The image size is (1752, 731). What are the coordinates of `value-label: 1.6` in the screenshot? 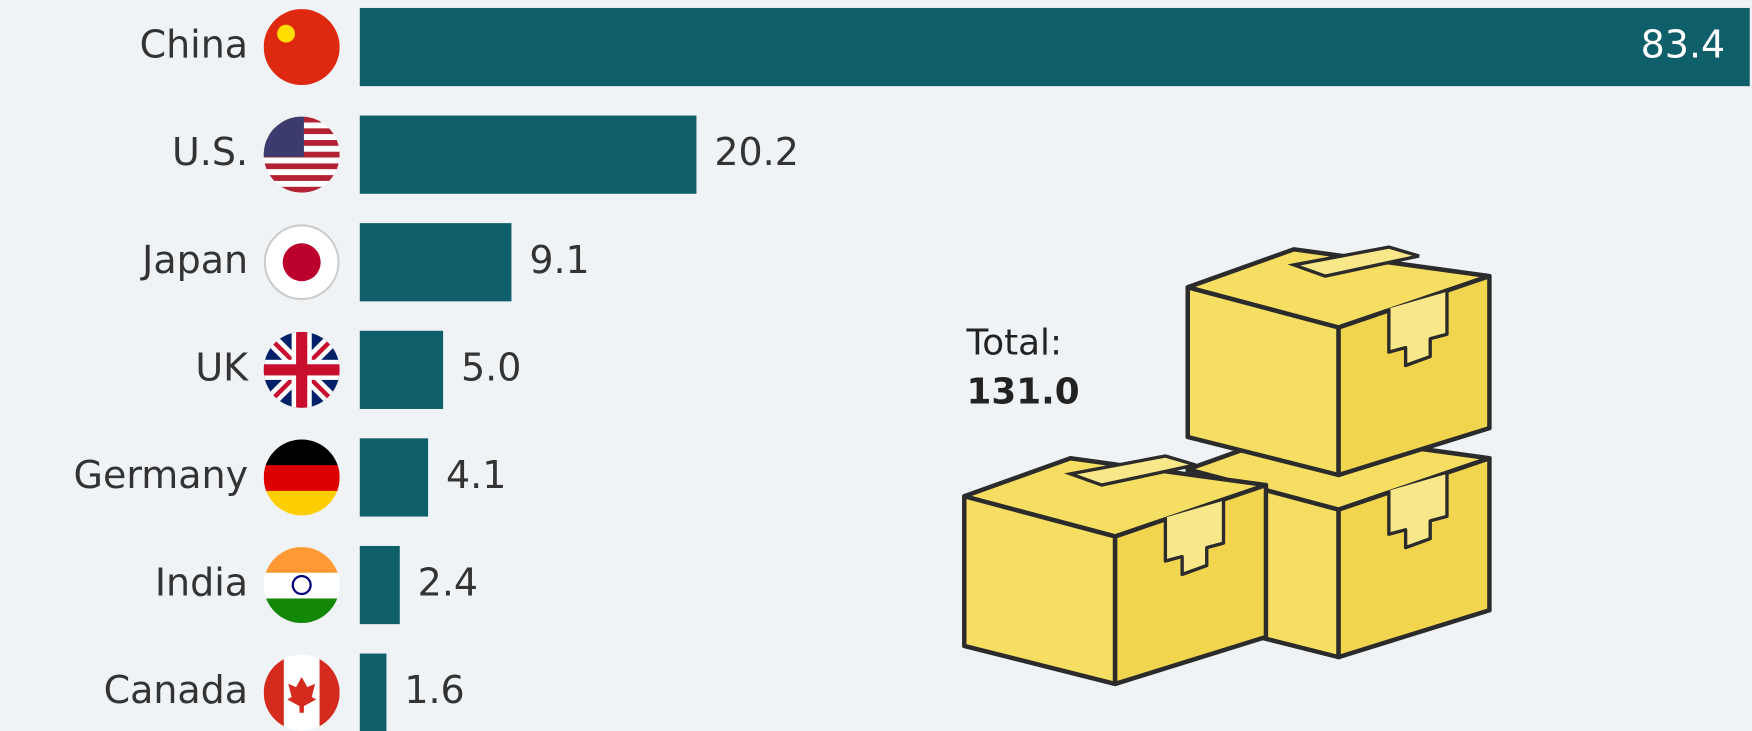 It's located at (434, 690).